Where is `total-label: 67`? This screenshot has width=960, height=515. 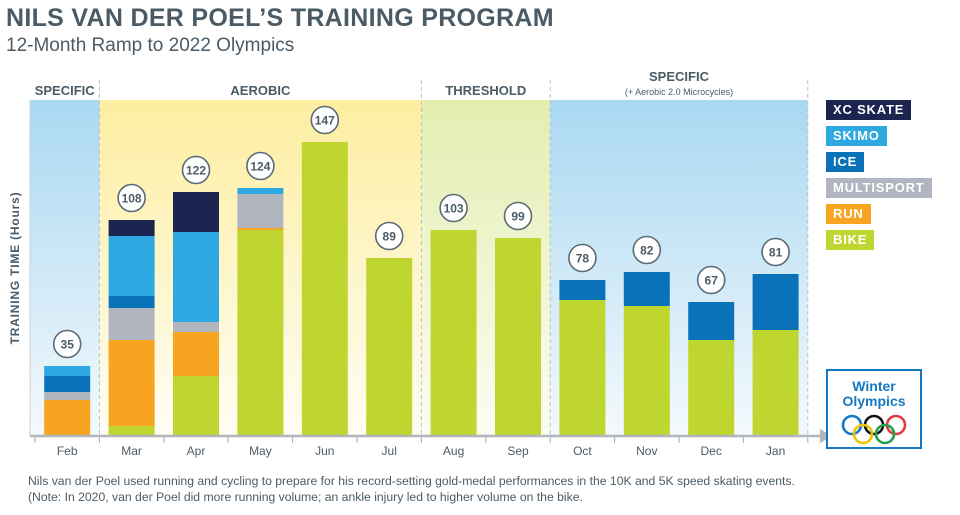 total-label: 67 is located at coordinates (712, 281).